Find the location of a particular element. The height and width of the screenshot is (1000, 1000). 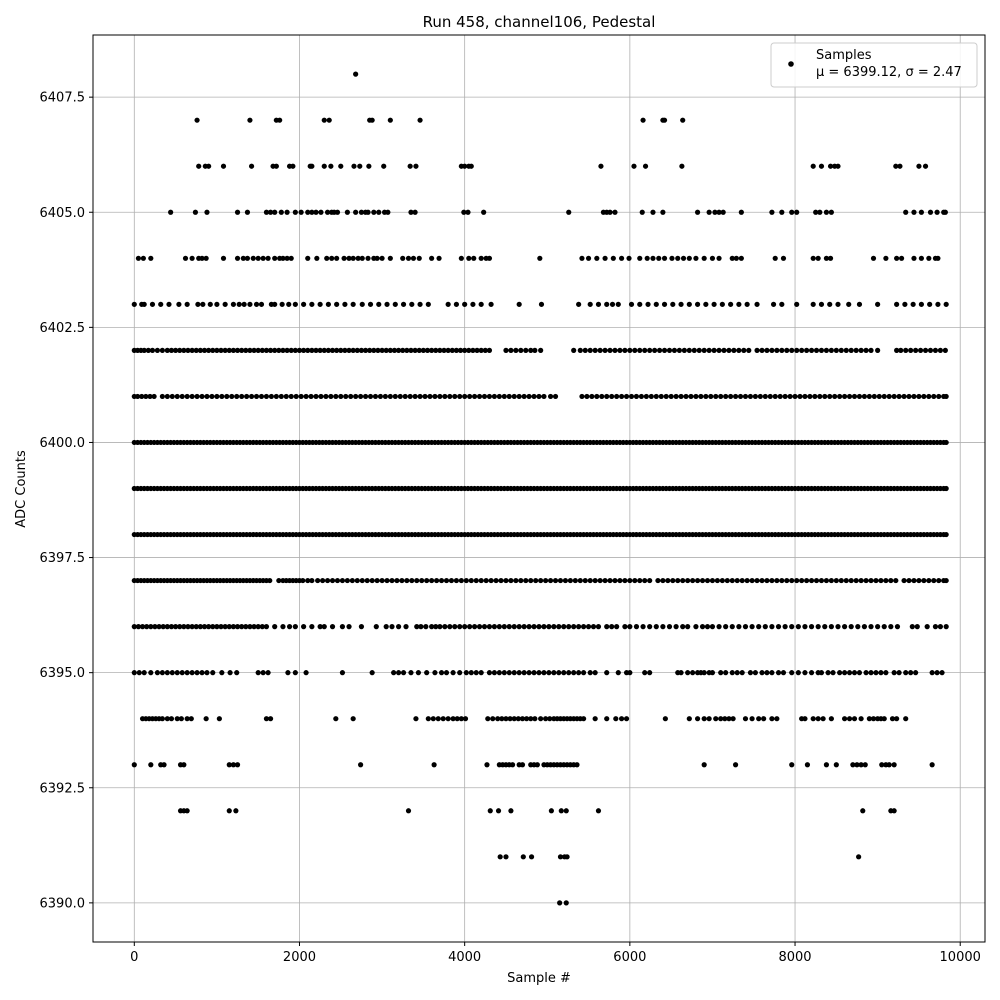

y-tick-label: 6405.0 is located at coordinates (63, 213).